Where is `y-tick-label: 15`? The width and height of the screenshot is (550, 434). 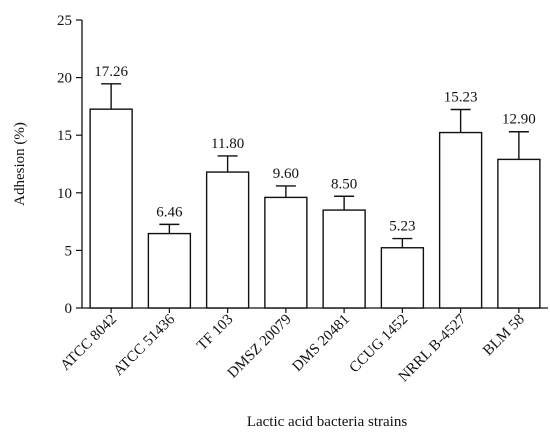
y-tick-label: 15 is located at coordinates (64, 136).